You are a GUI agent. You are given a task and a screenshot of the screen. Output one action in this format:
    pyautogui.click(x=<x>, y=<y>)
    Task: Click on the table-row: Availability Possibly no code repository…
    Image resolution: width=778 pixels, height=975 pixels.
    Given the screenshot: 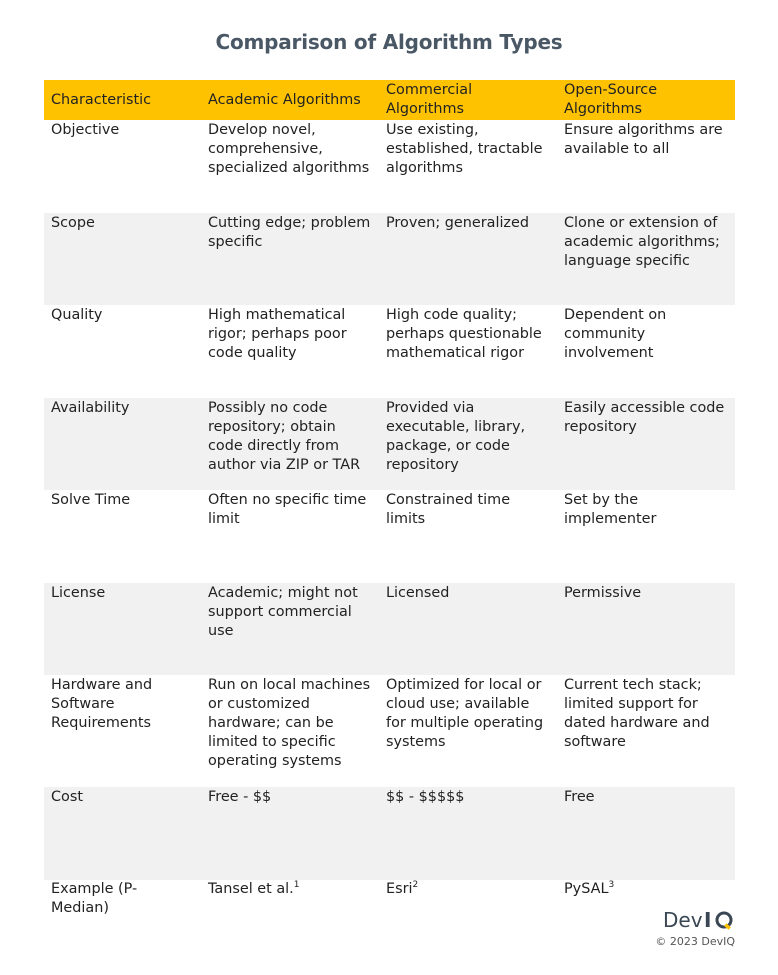 What is the action you would take?
    pyautogui.click(x=389, y=443)
    